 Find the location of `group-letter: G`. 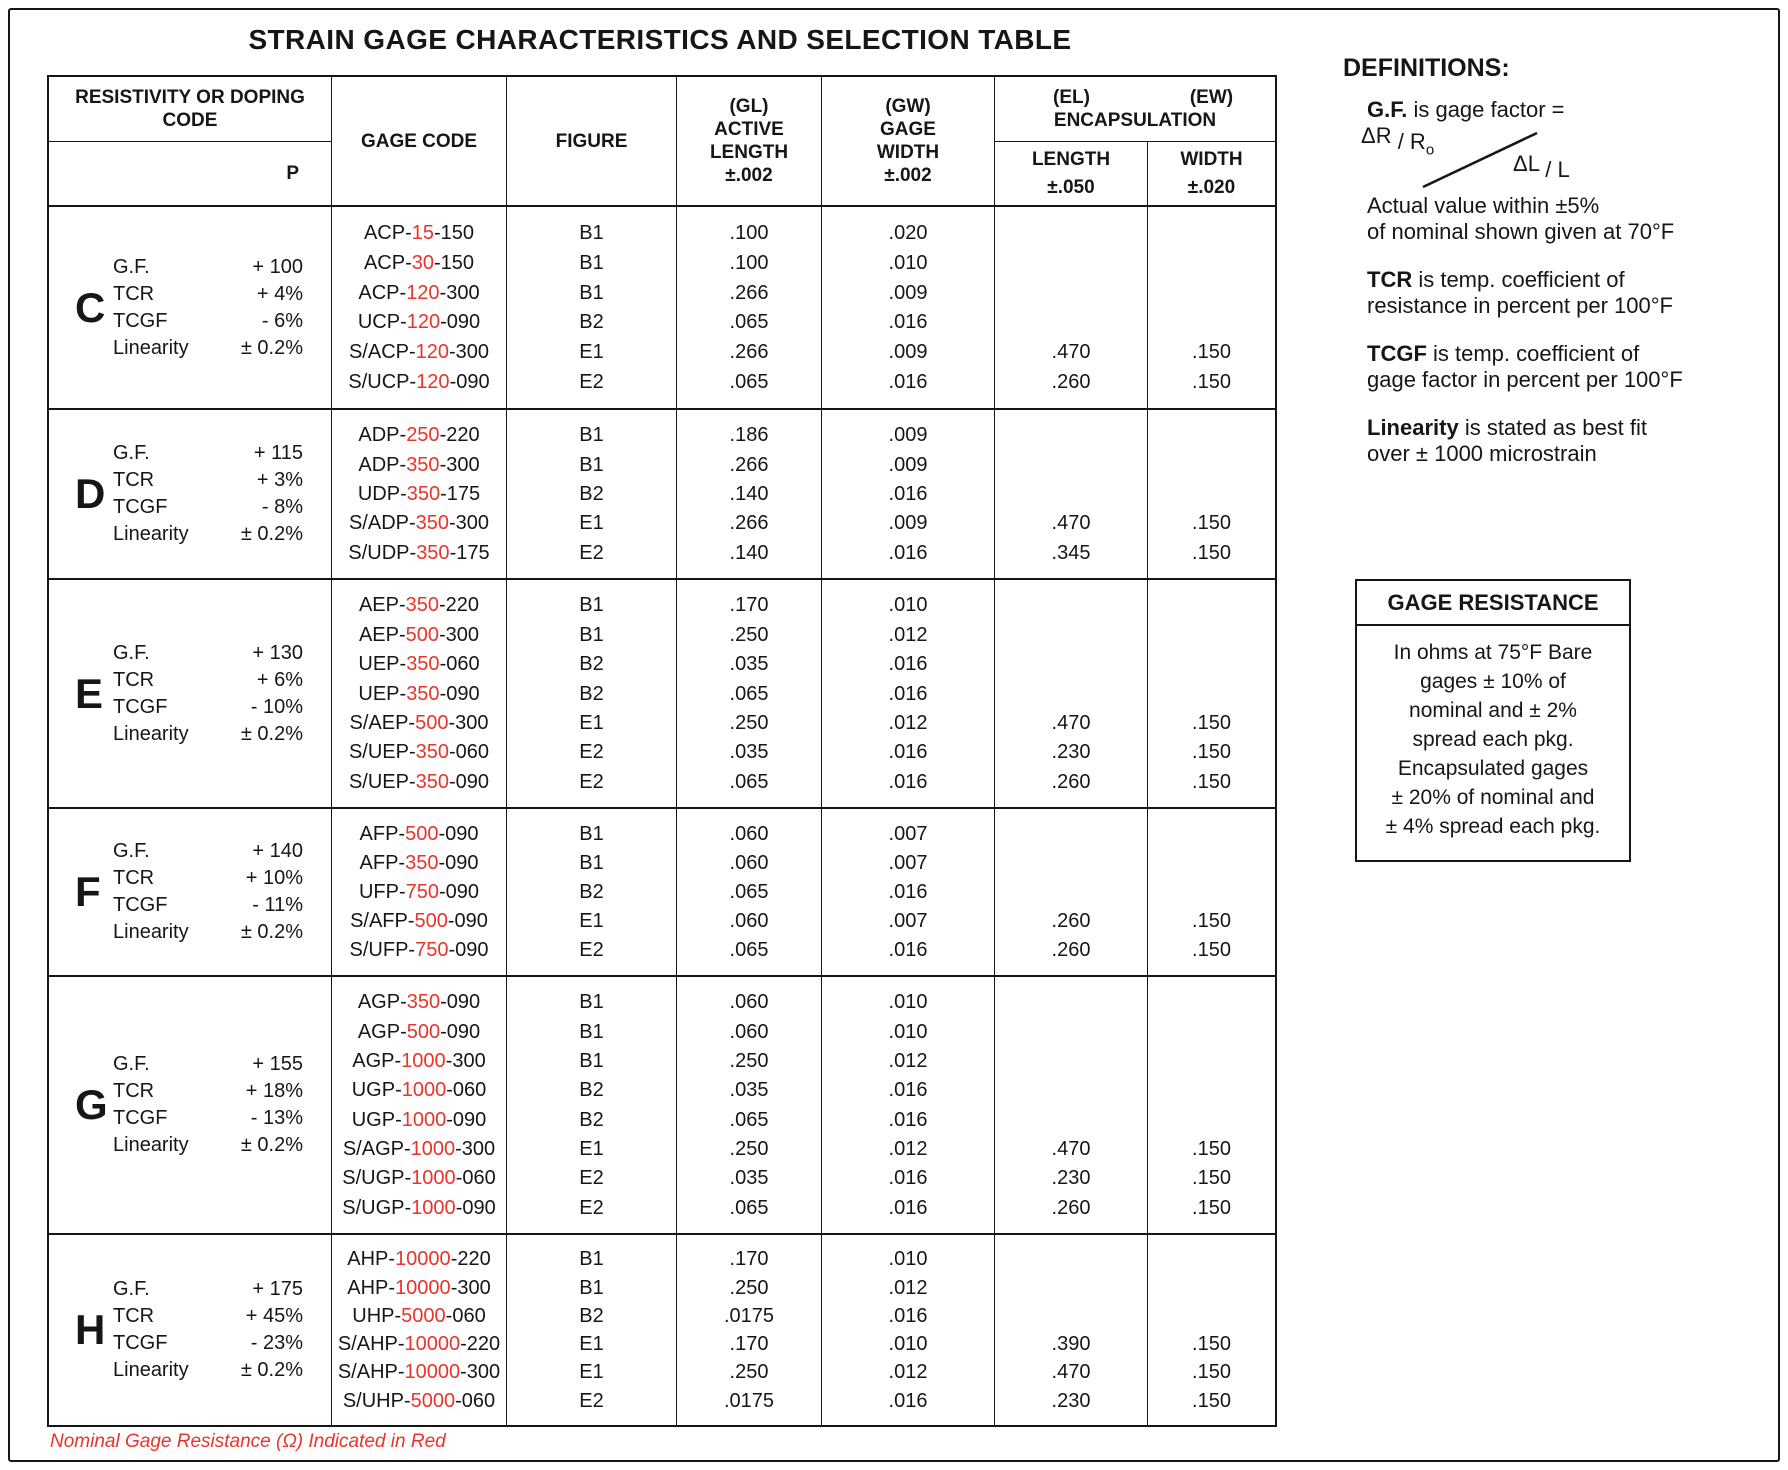

group-letter: G is located at coordinates (91, 1104).